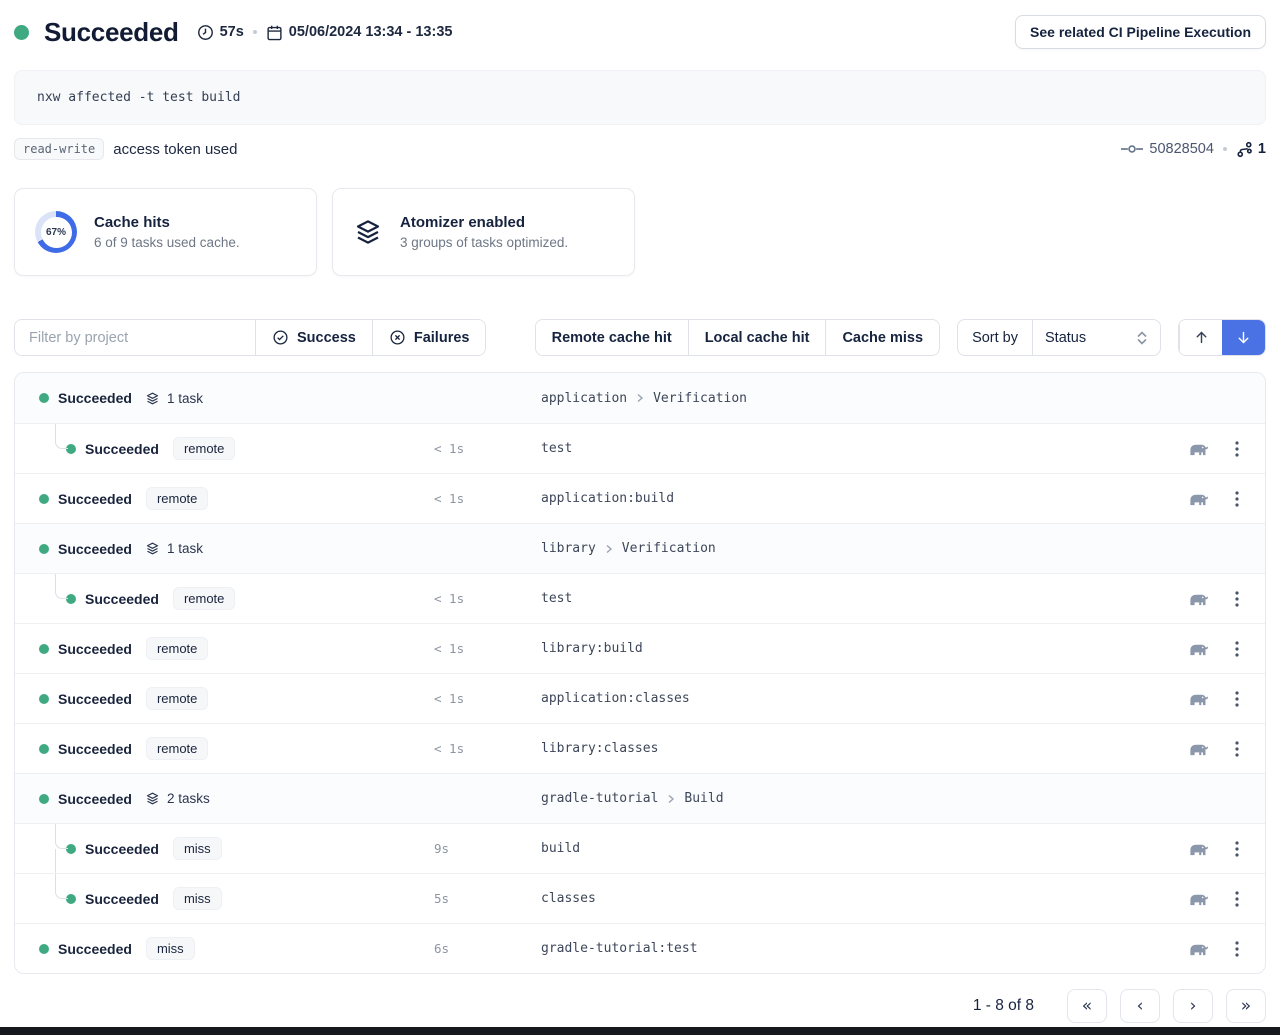 Image resolution: width=1280 pixels, height=1035 pixels. What do you see at coordinates (1140, 1006) in the screenshot?
I see `prev-page-button: ‹` at bounding box center [1140, 1006].